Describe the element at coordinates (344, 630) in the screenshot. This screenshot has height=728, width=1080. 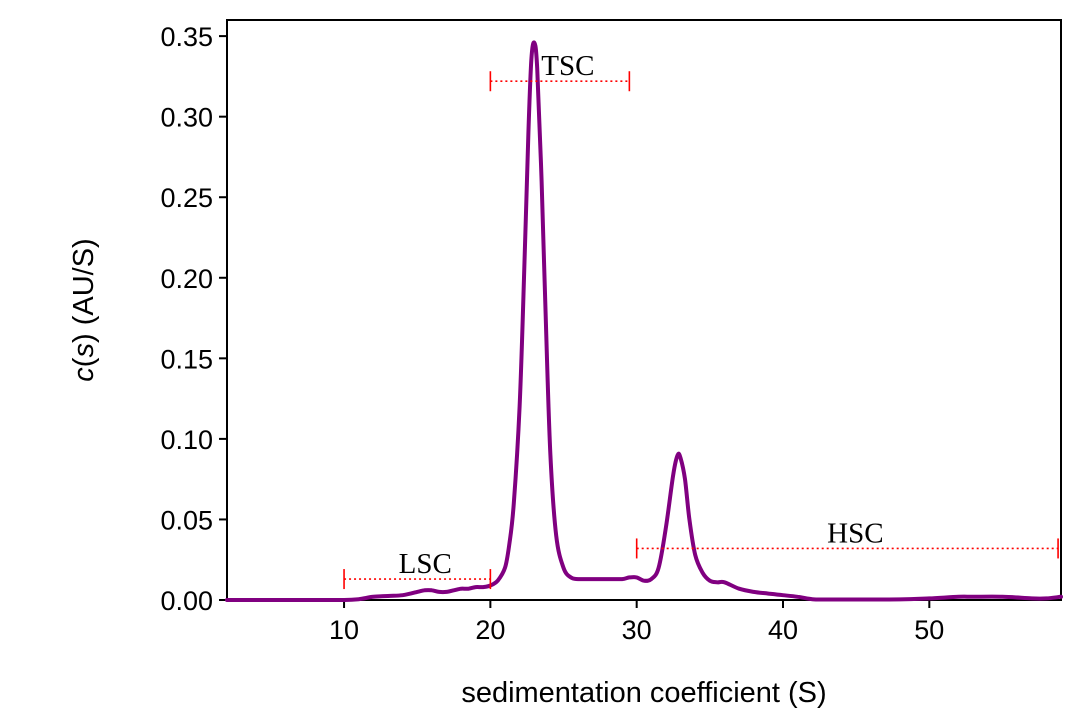
I see `x-tick-label: 10` at that location.